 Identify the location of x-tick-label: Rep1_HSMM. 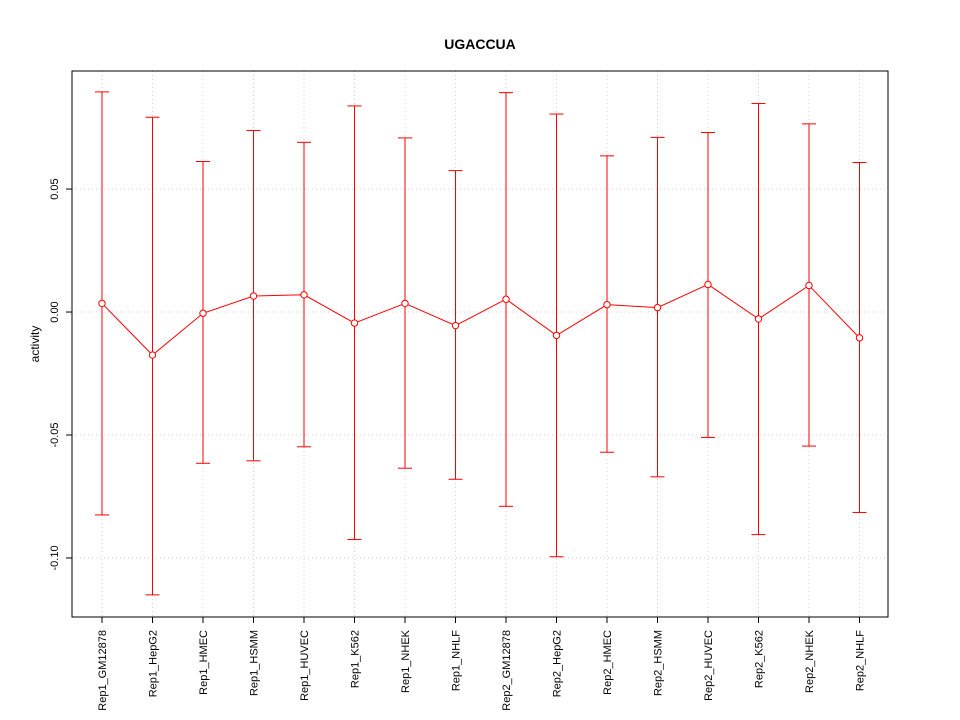
(255, 663).